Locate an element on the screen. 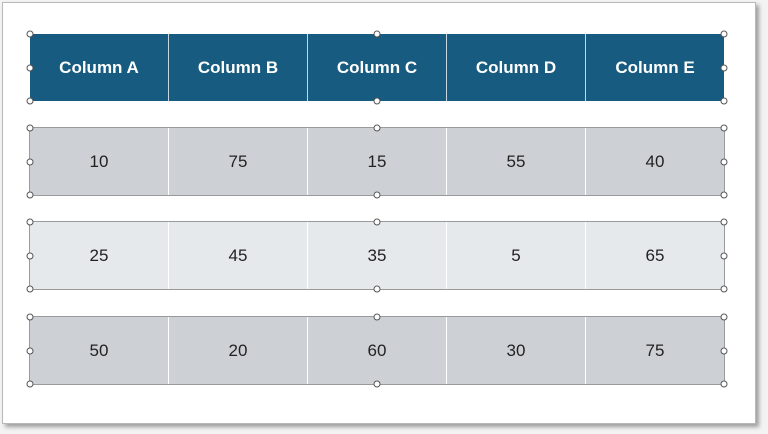 Image resolution: width=768 pixels, height=434 pixels. table-cell: 45 is located at coordinates (238, 255).